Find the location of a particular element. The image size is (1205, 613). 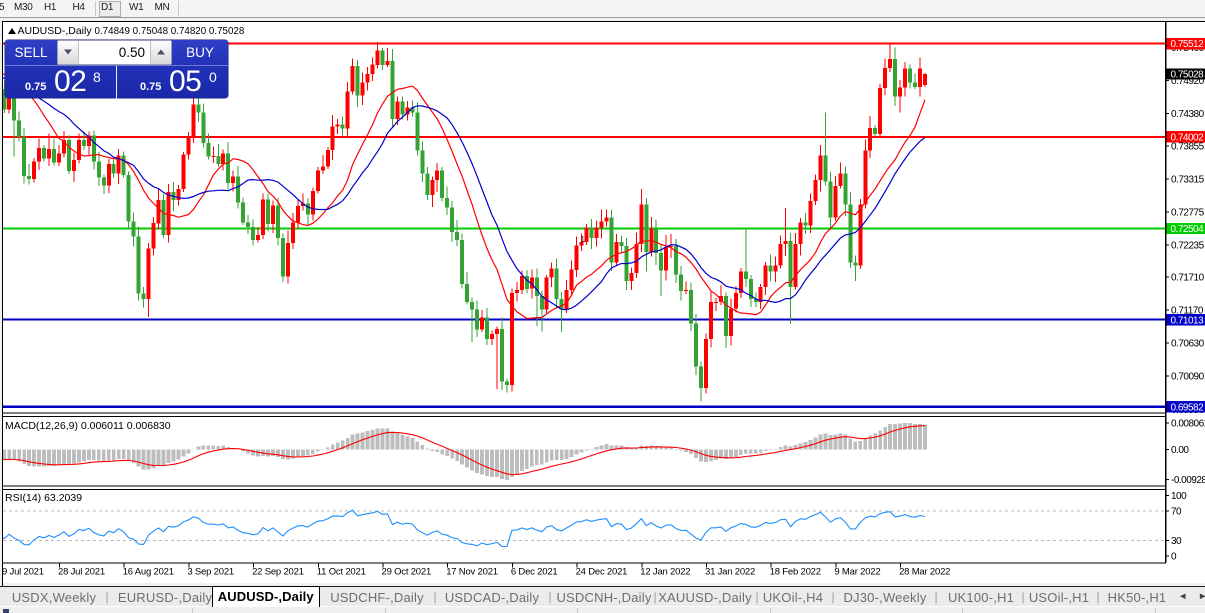

svg-text: 31 Jan 2022 is located at coordinates (730, 572).